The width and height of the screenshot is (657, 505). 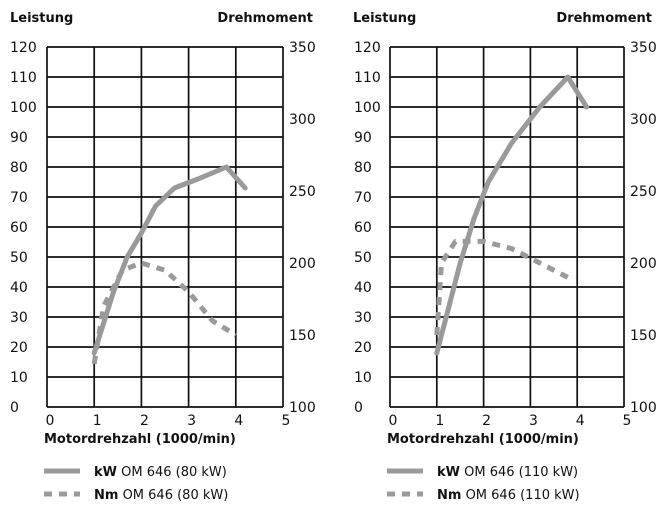 What do you see at coordinates (507, 472) in the screenshot?
I see `legend-label: kW OM 646 (110 kW)` at bounding box center [507, 472].